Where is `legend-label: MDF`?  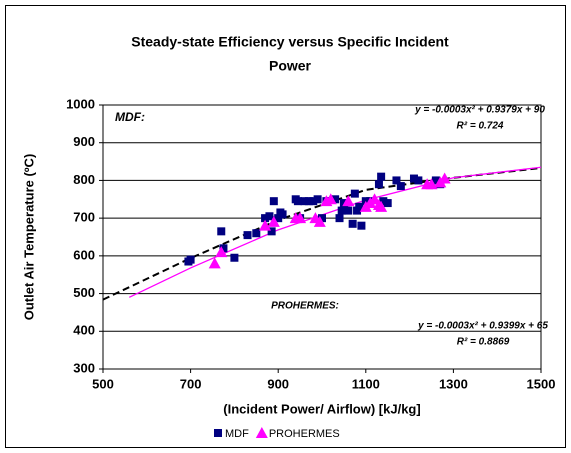
legend-label: MDF is located at coordinates (237, 434).